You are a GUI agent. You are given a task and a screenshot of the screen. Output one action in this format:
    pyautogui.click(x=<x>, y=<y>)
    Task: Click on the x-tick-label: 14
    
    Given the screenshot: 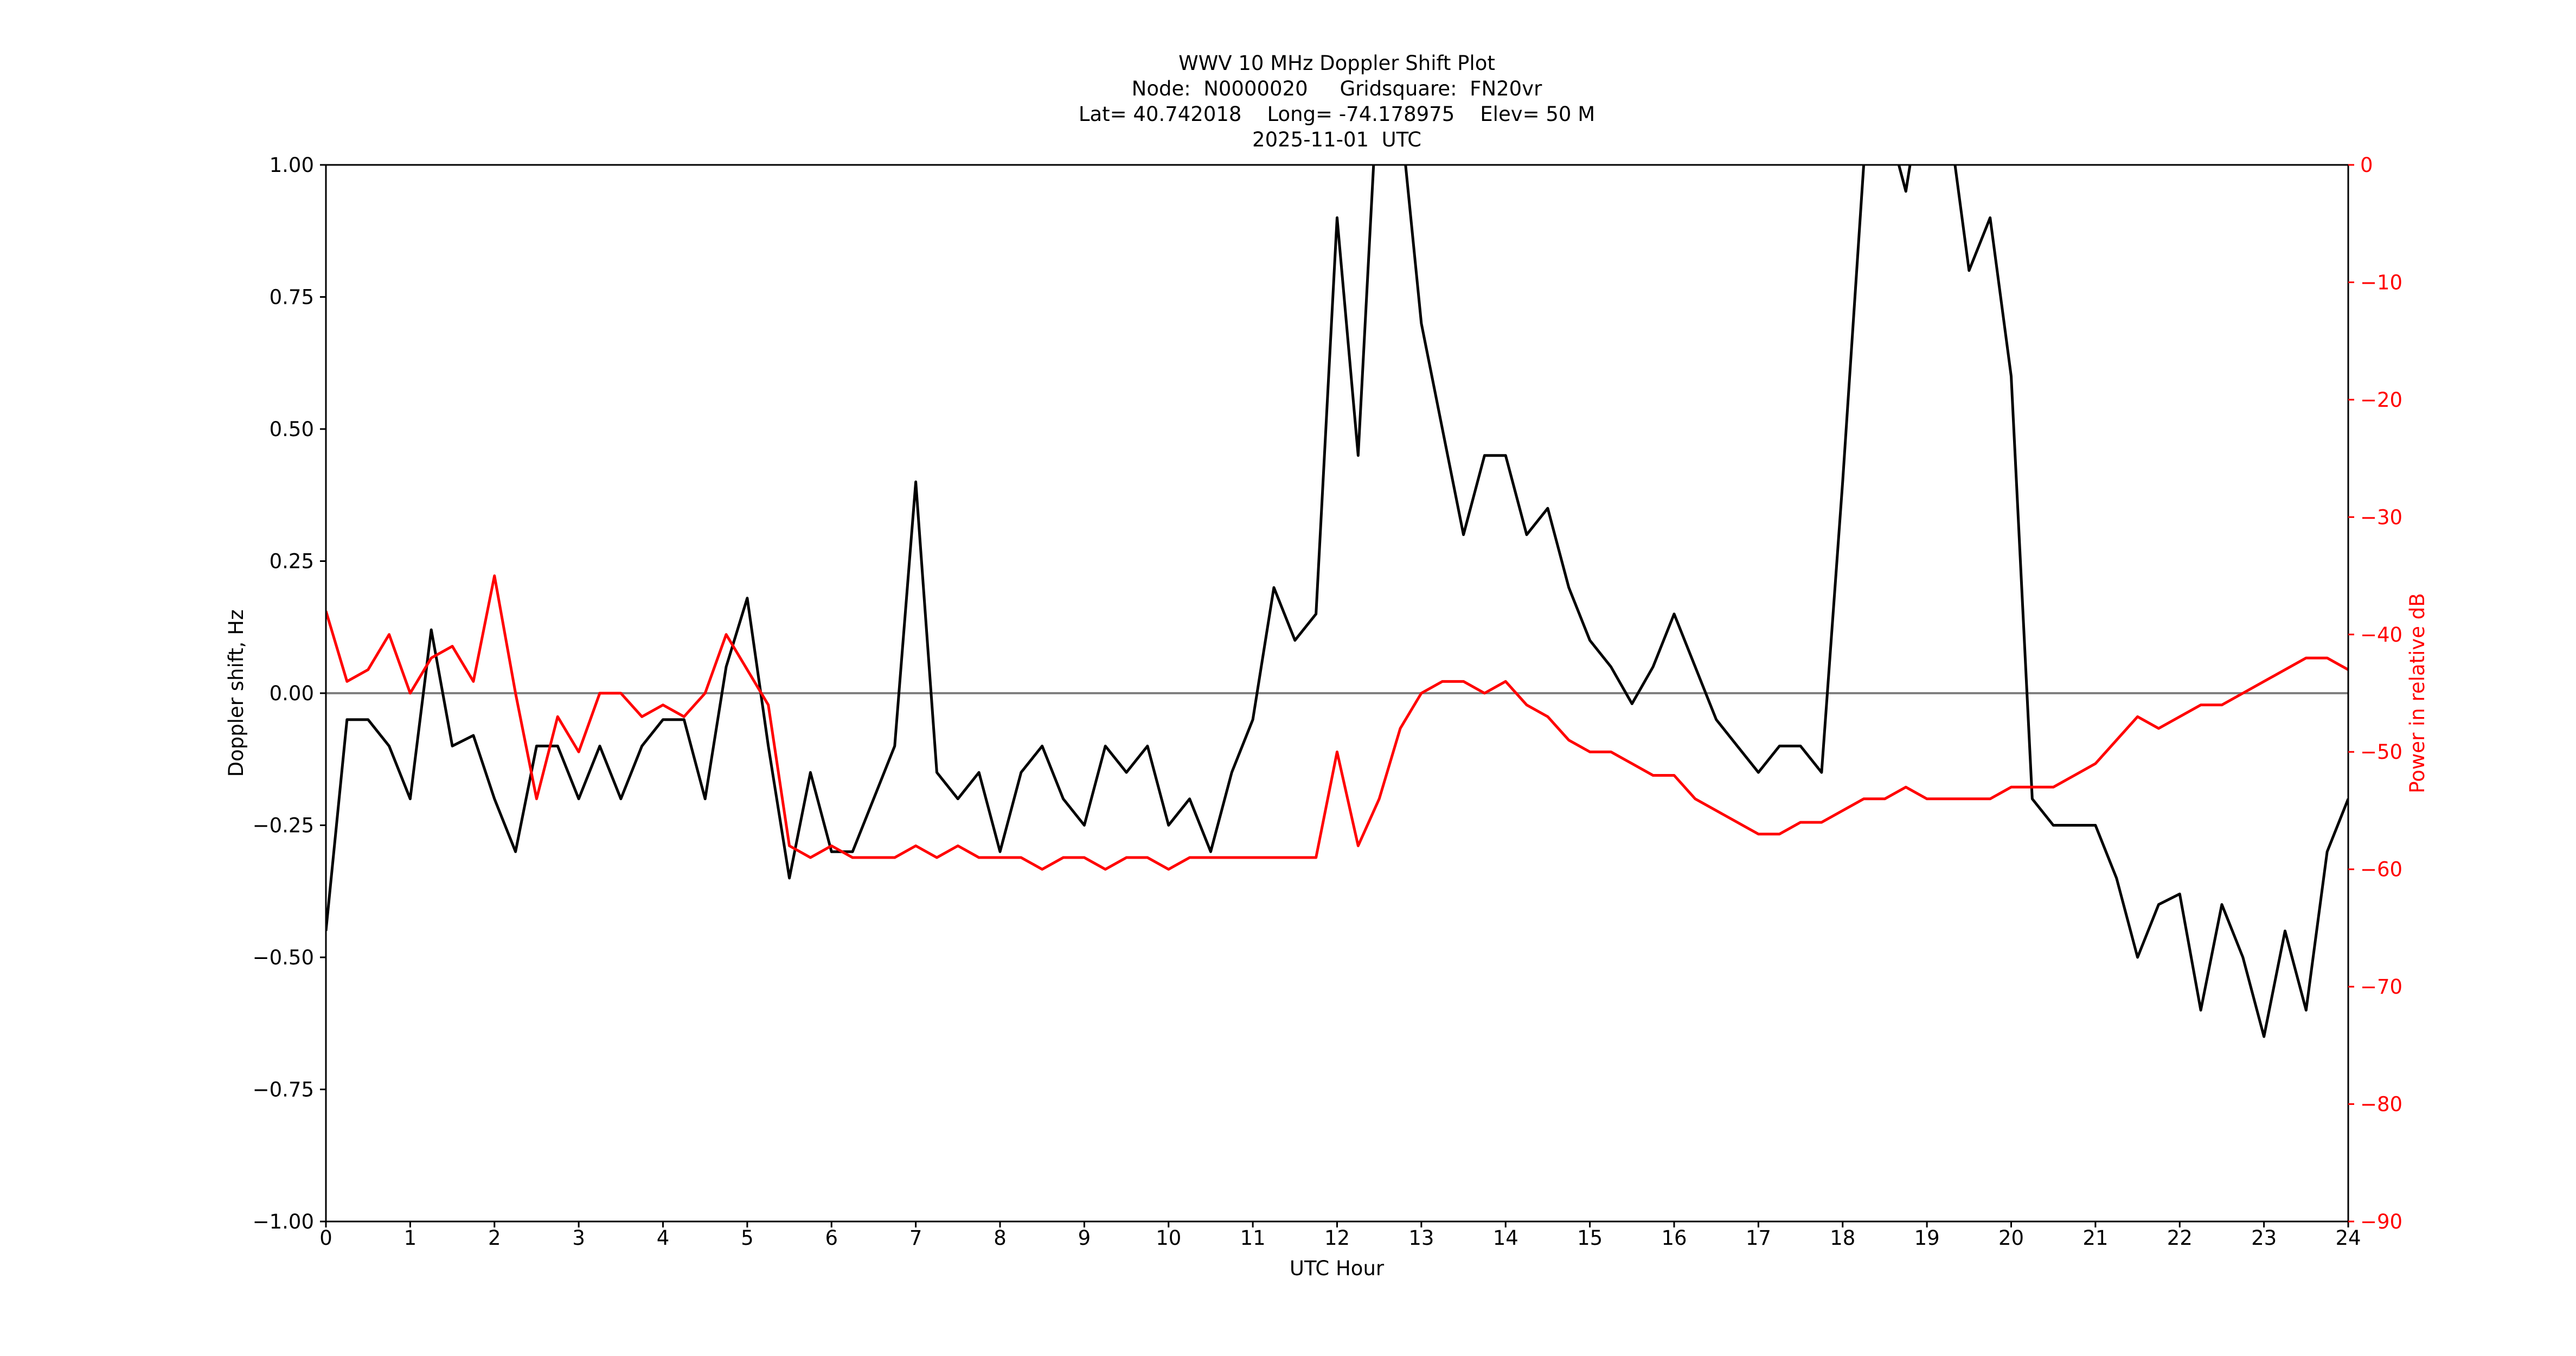 What is the action you would take?
    pyautogui.click(x=1505, y=1238)
    